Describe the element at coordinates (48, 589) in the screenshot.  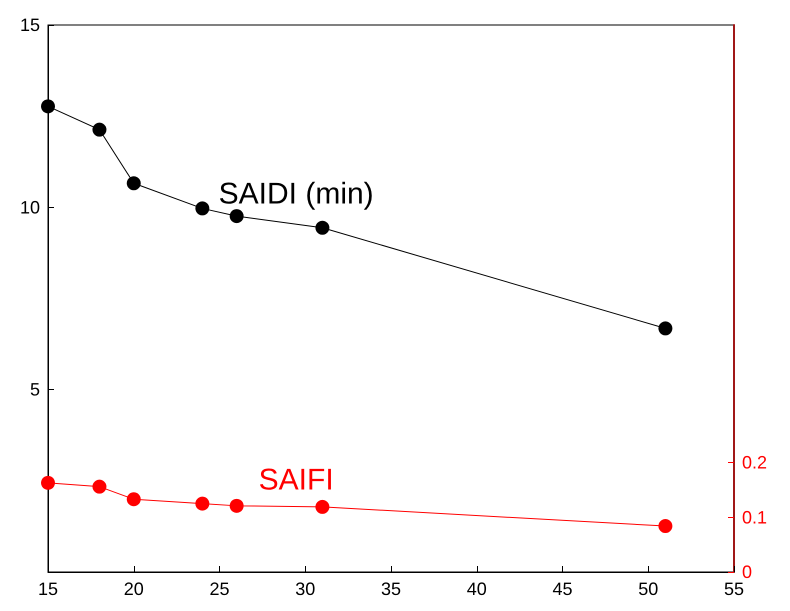
I see `x-tick-label: 15` at that location.